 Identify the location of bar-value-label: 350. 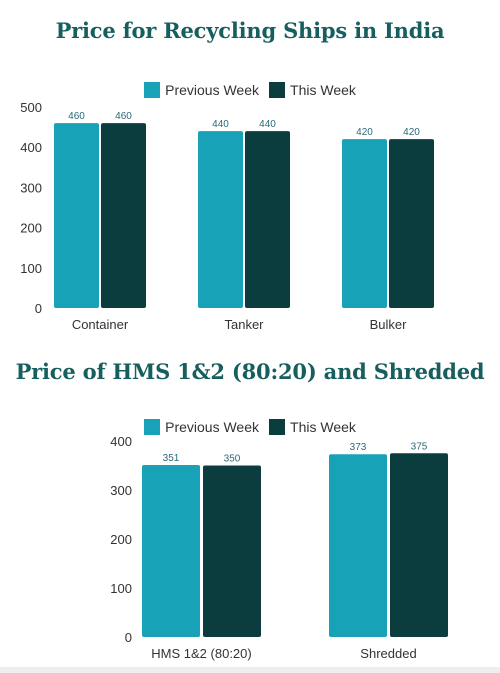
(232, 459).